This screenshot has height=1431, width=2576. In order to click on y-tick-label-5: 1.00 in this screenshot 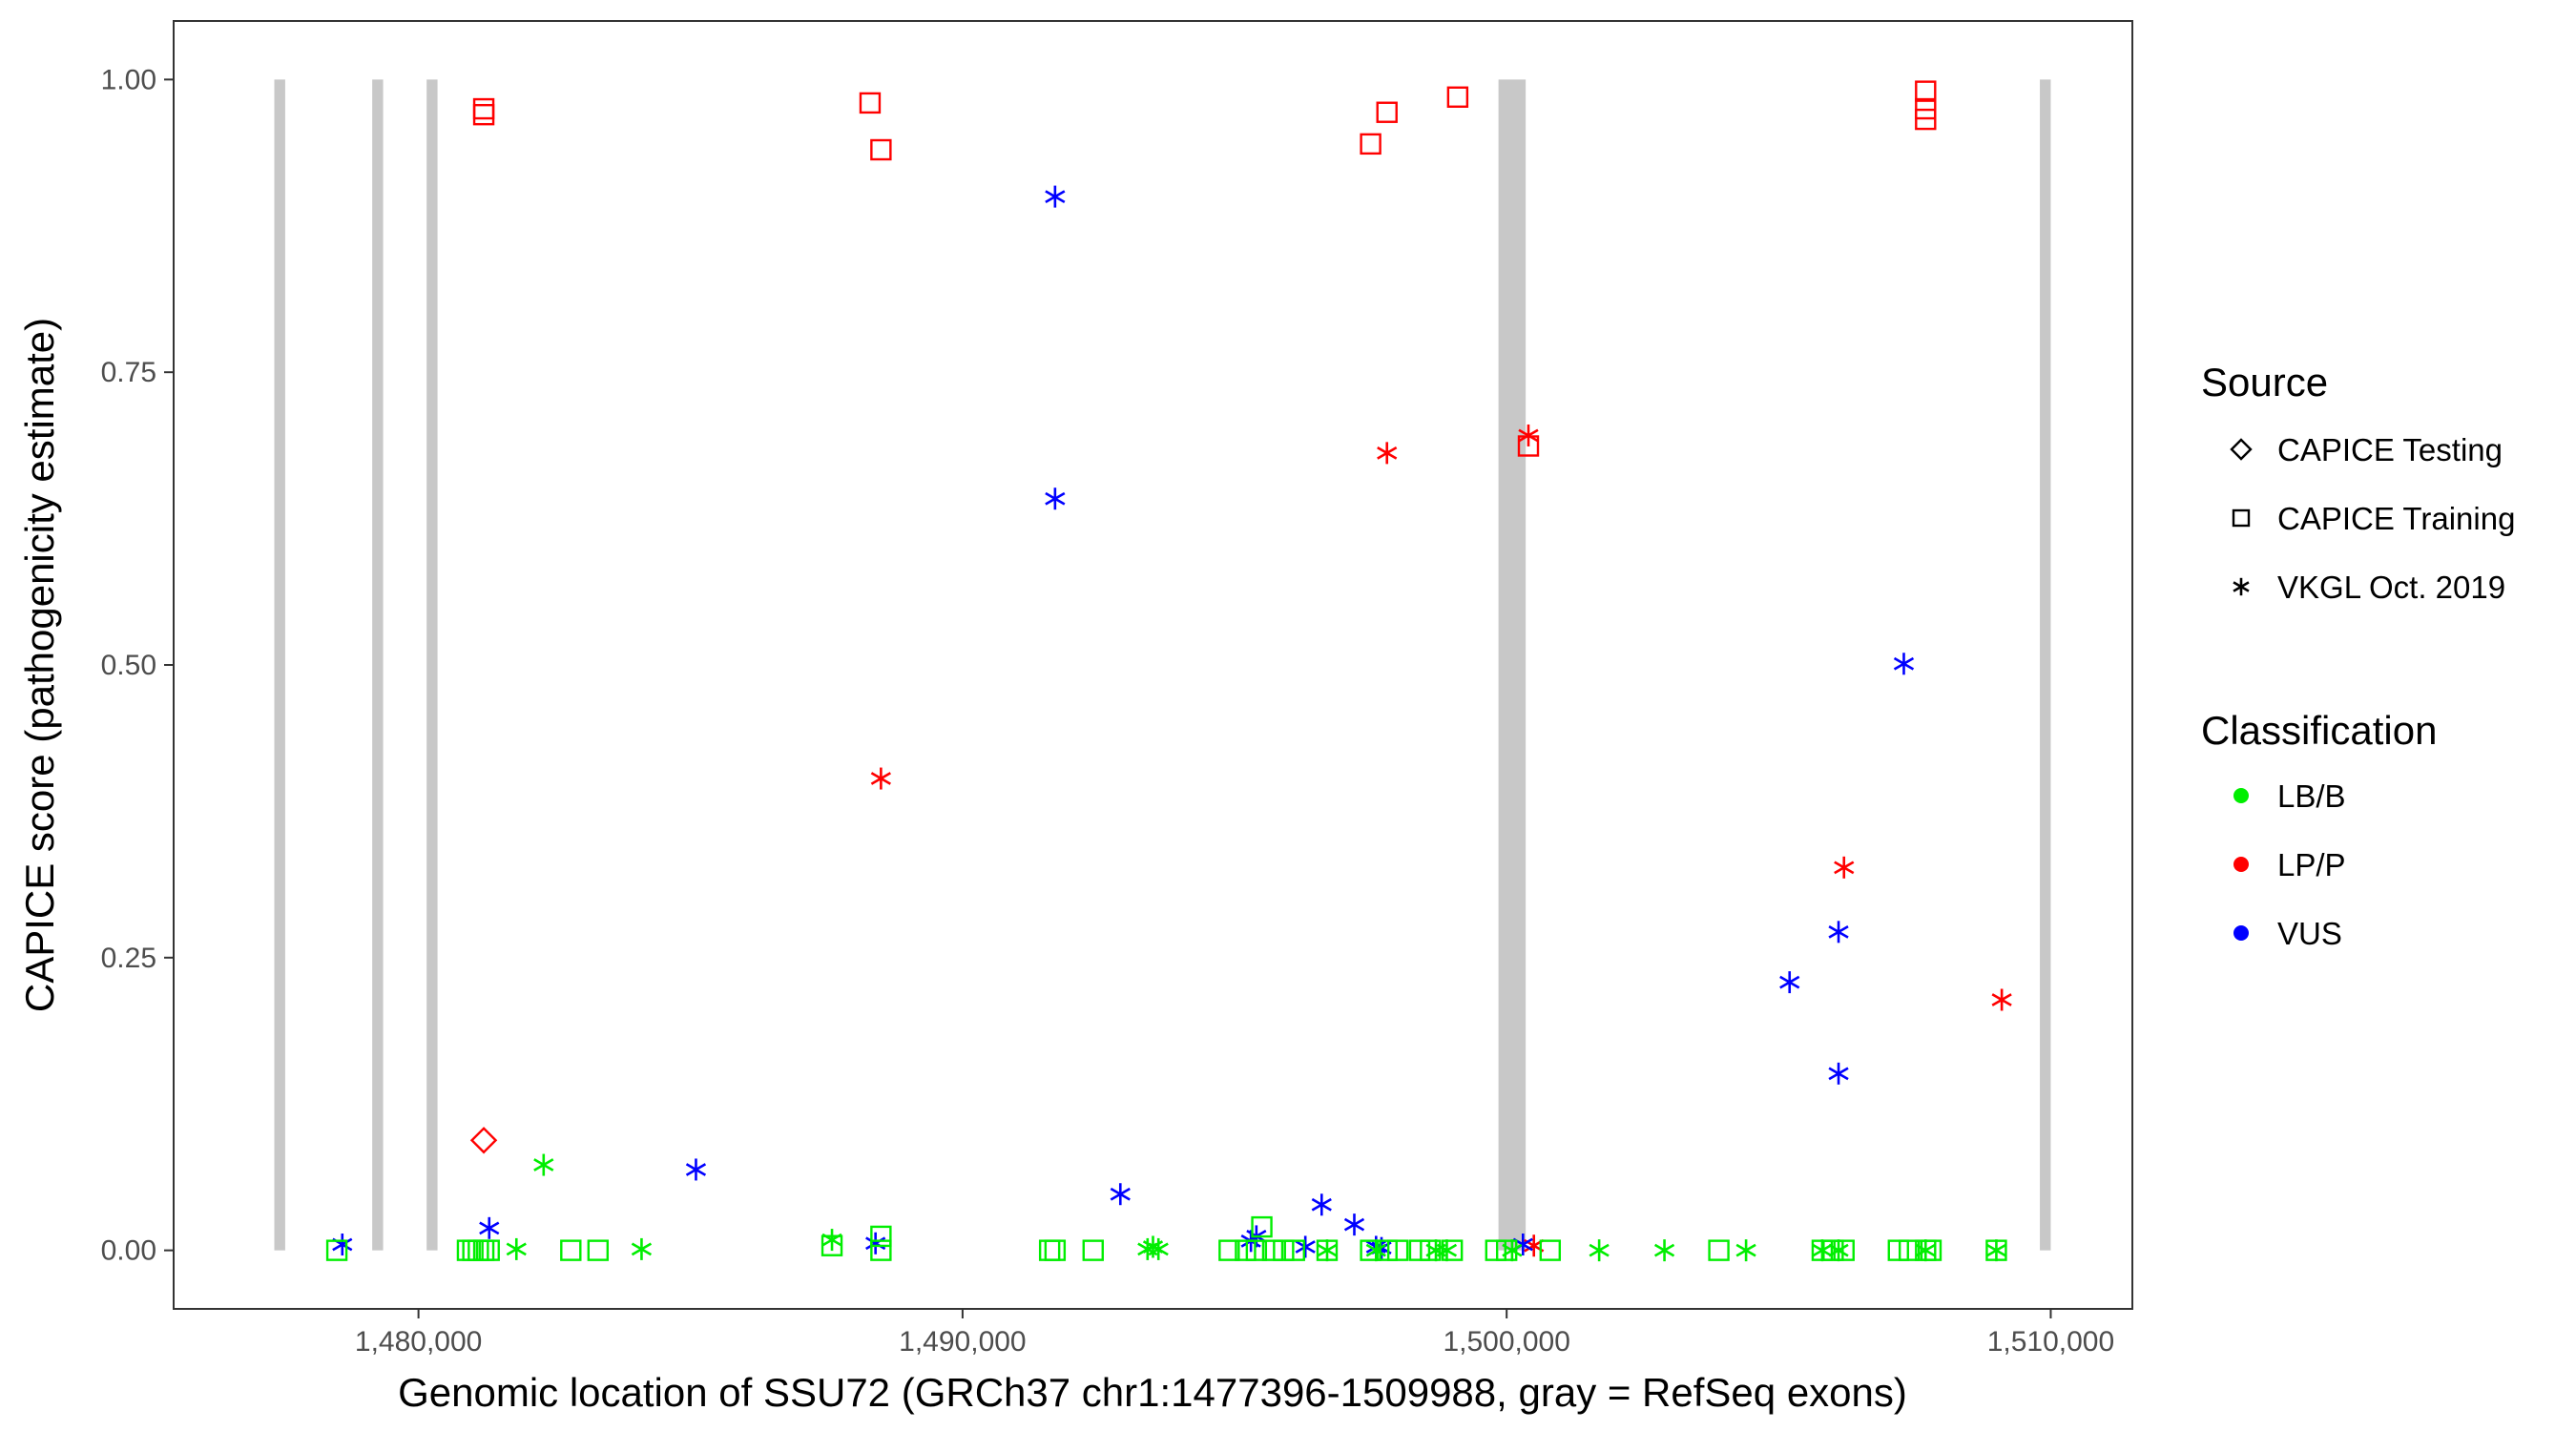, I will do `click(128, 79)`.